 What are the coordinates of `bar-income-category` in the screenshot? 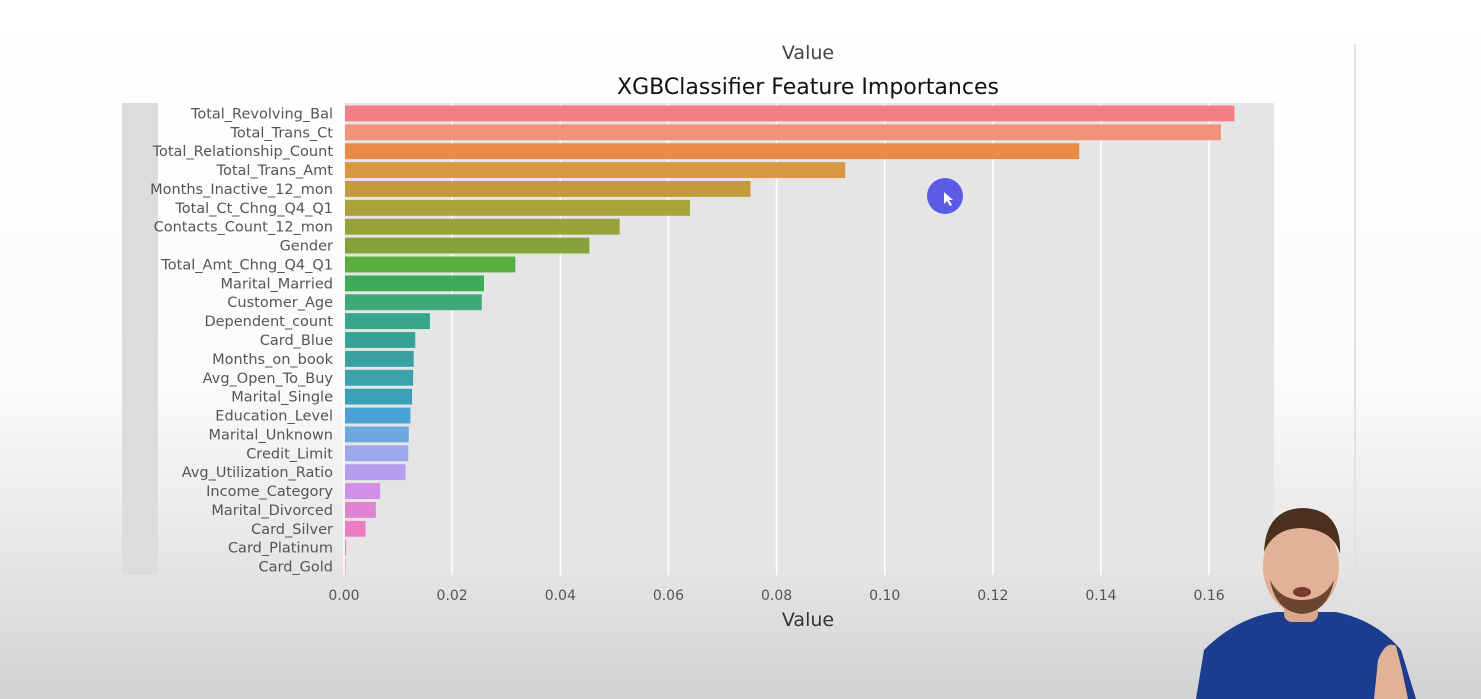 It's located at (363, 491).